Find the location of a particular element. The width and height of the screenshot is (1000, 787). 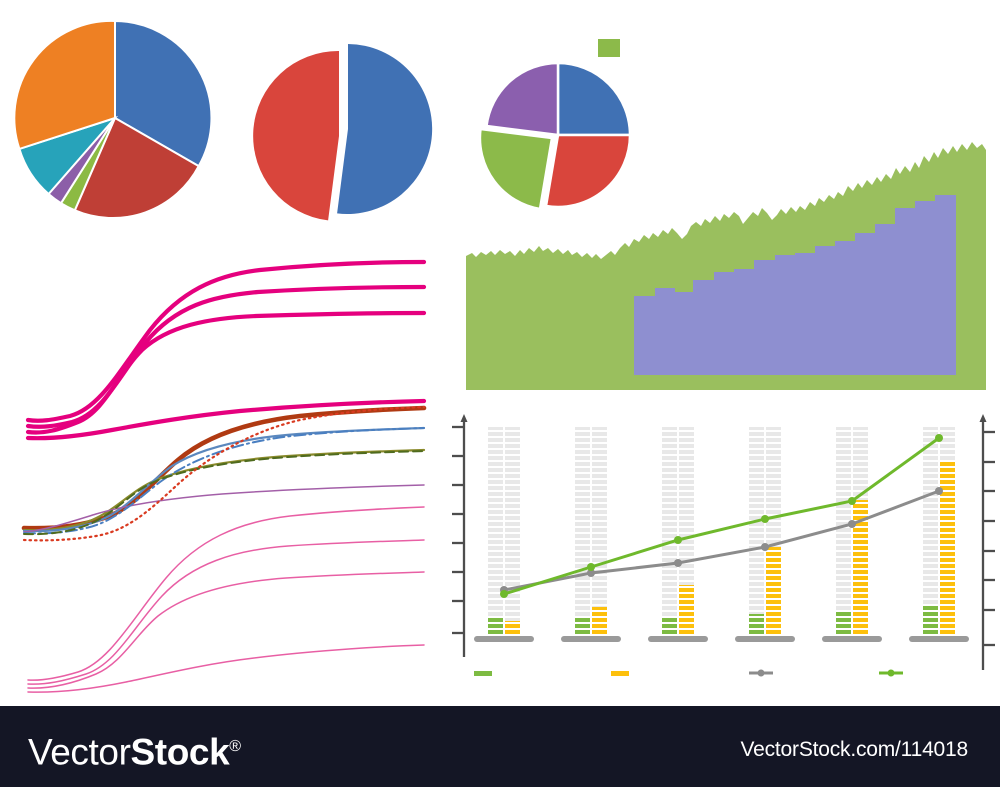

watermark-bar: VectorStock® VectorStock.com/114018 is located at coordinates (500, 746).